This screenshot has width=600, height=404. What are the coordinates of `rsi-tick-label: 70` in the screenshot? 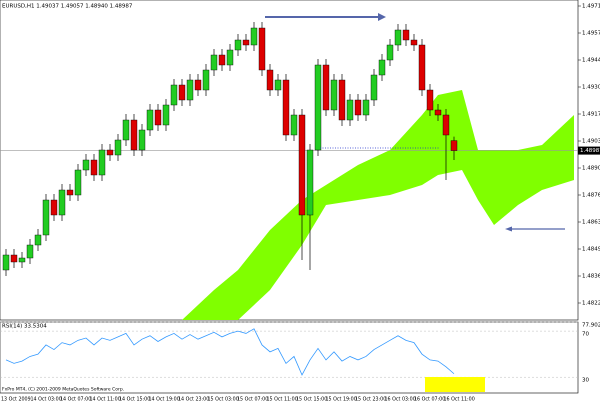 It's located at (585, 335).